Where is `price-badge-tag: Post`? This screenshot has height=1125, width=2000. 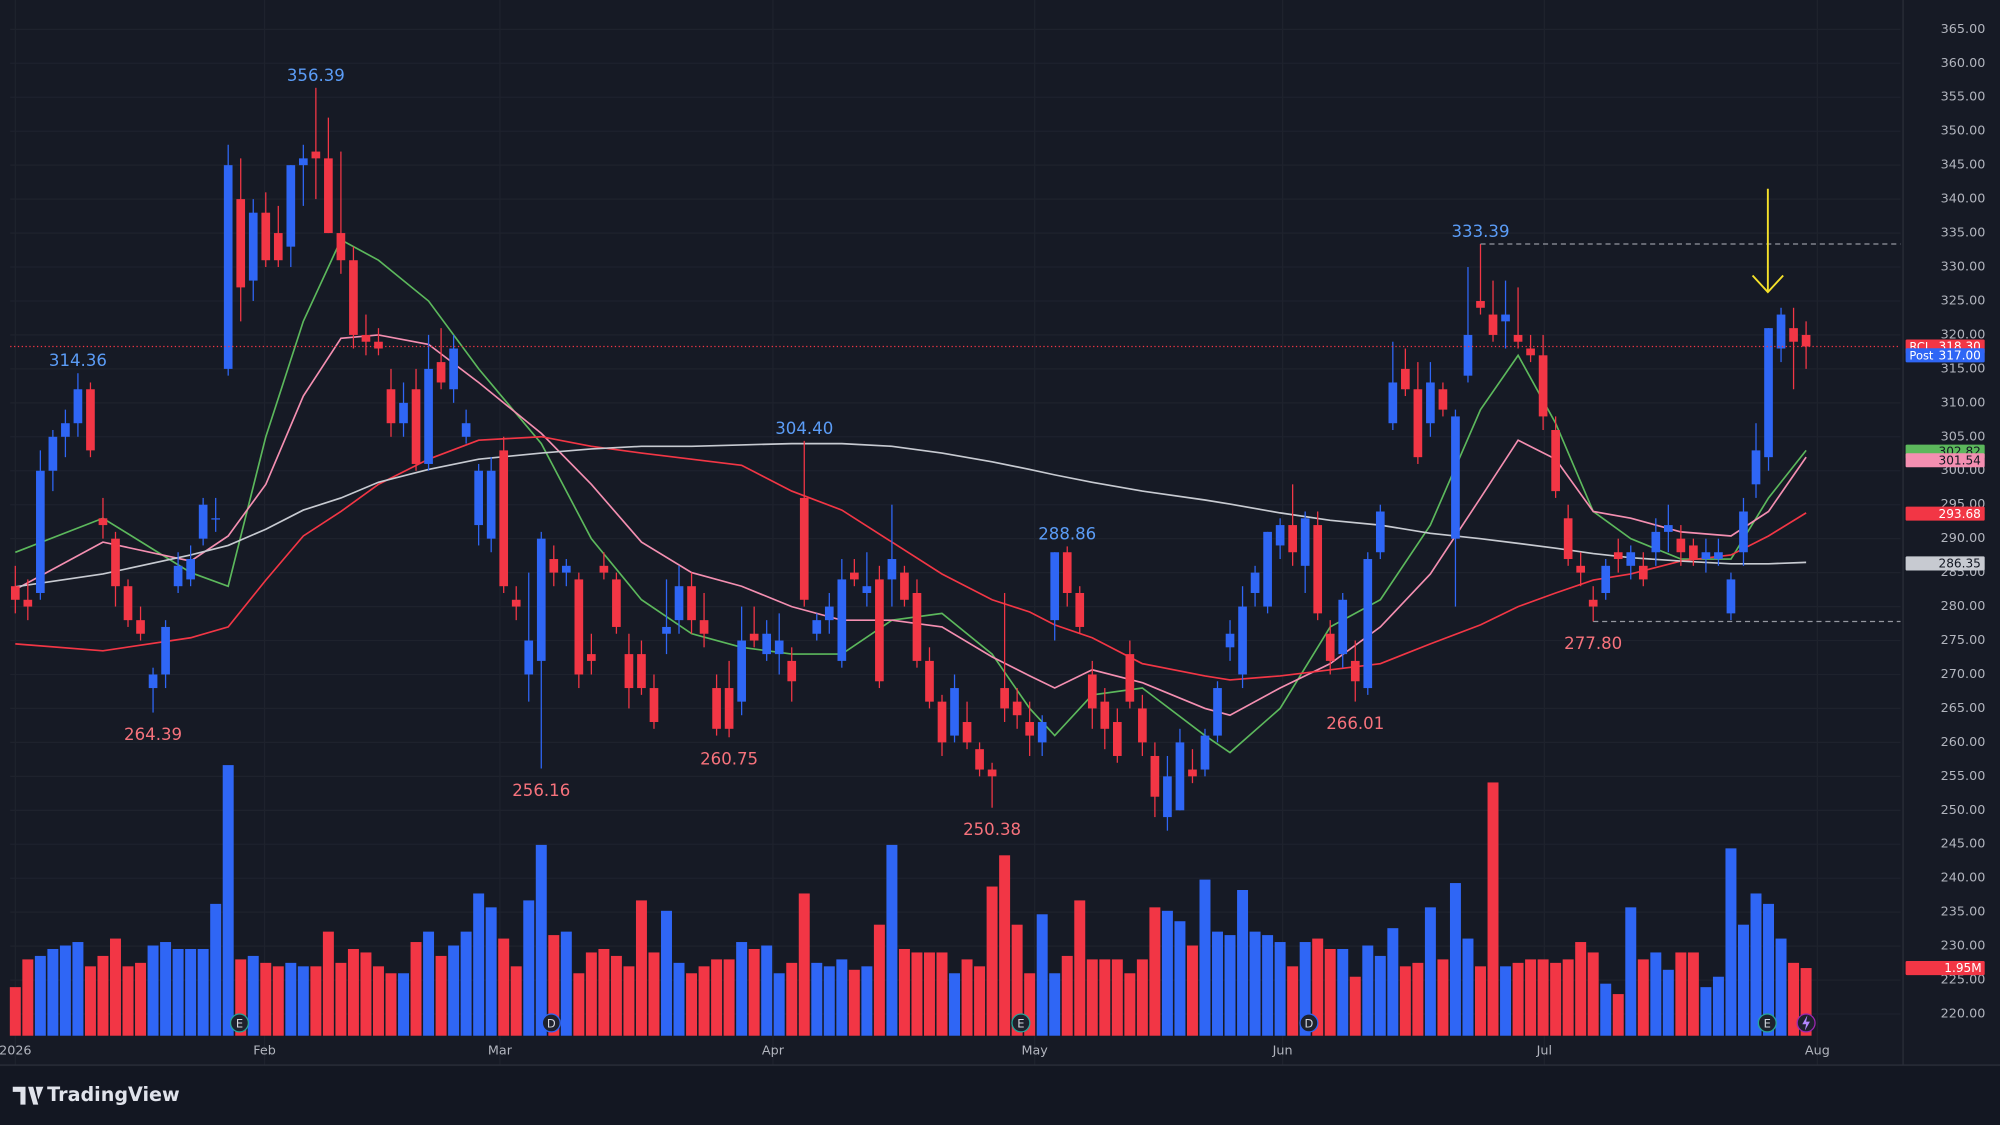 price-badge-tag: Post is located at coordinates (1921, 355).